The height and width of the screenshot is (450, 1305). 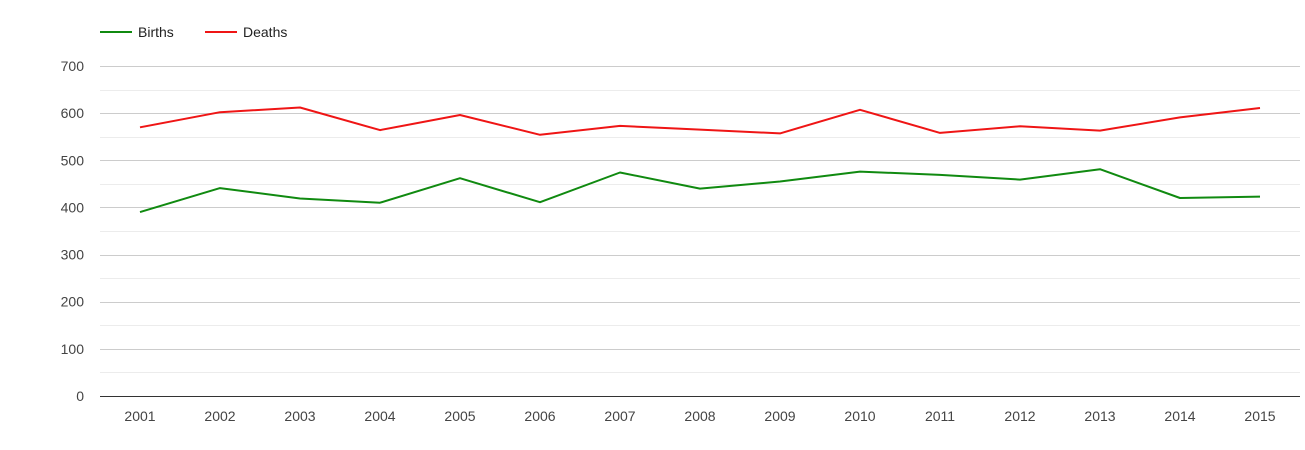 I want to click on y-tick-label: 500, so click(x=73, y=160).